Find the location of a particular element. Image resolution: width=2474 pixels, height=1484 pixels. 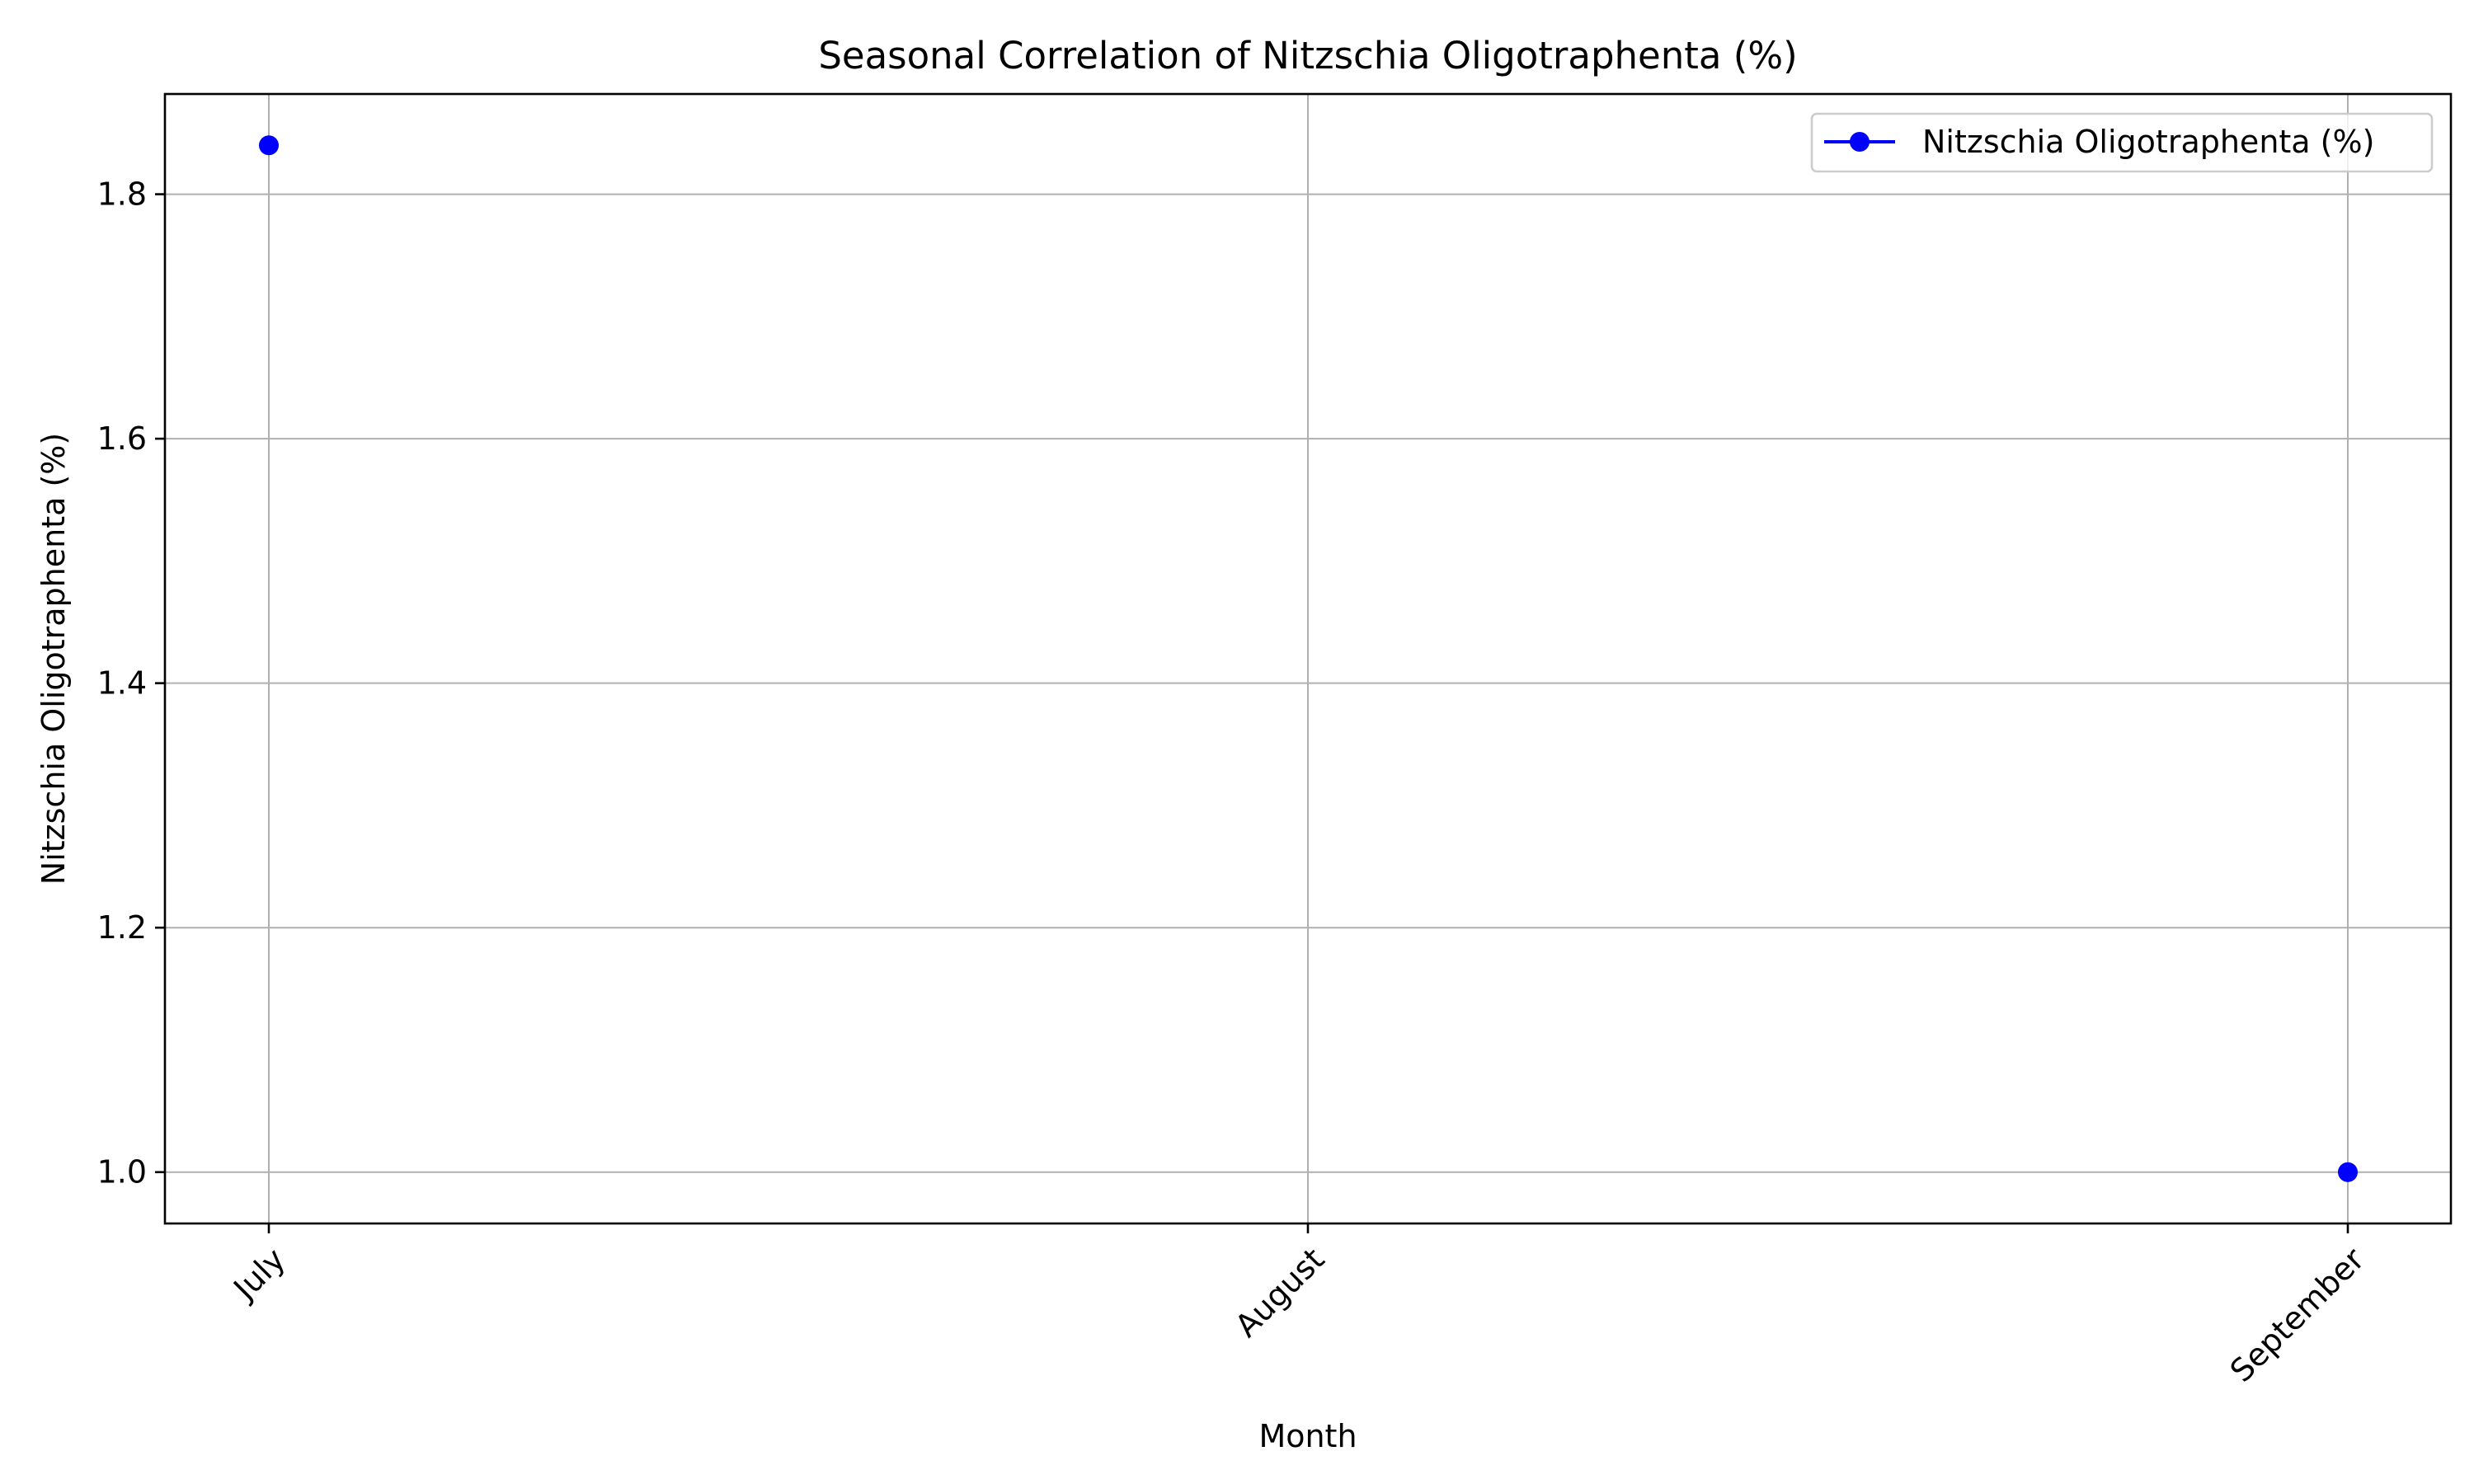

y-tick-label: 1.8 is located at coordinates (122, 194).